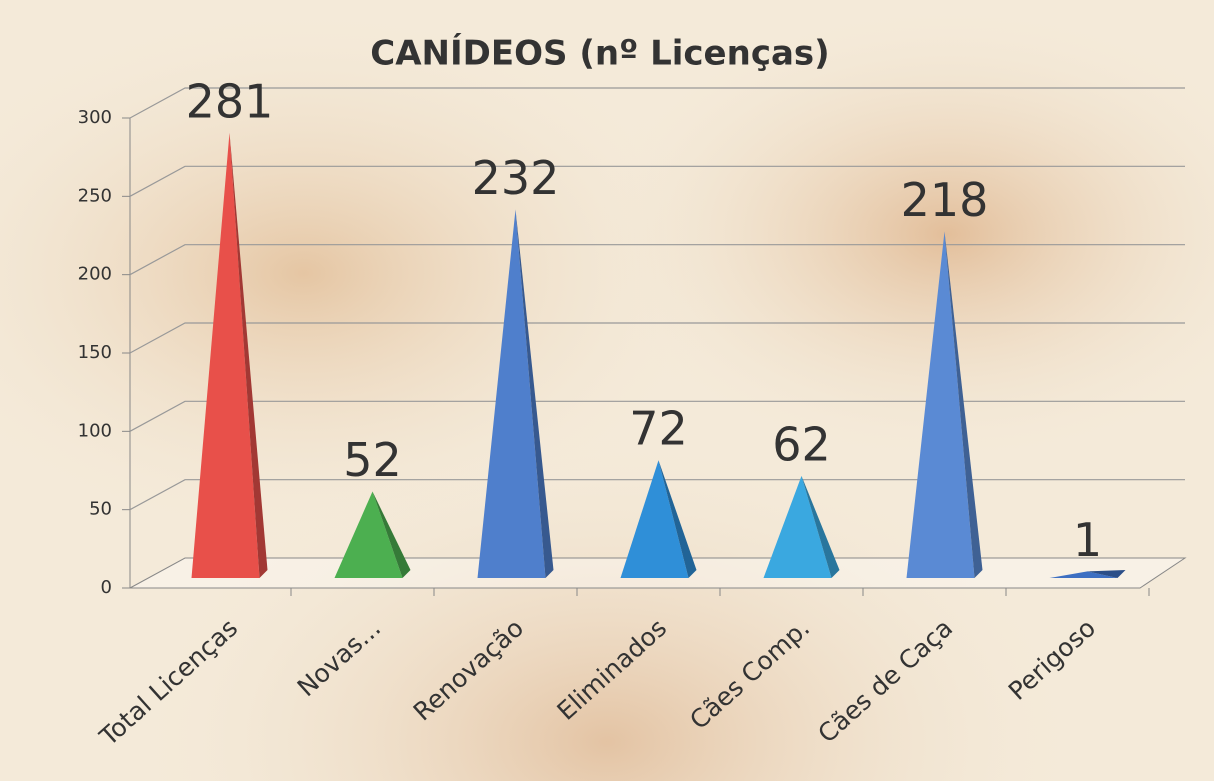 Image resolution: width=1214 pixels, height=781 pixels. What do you see at coordinates (658, 429) in the screenshot?
I see `data-label: 72` at bounding box center [658, 429].